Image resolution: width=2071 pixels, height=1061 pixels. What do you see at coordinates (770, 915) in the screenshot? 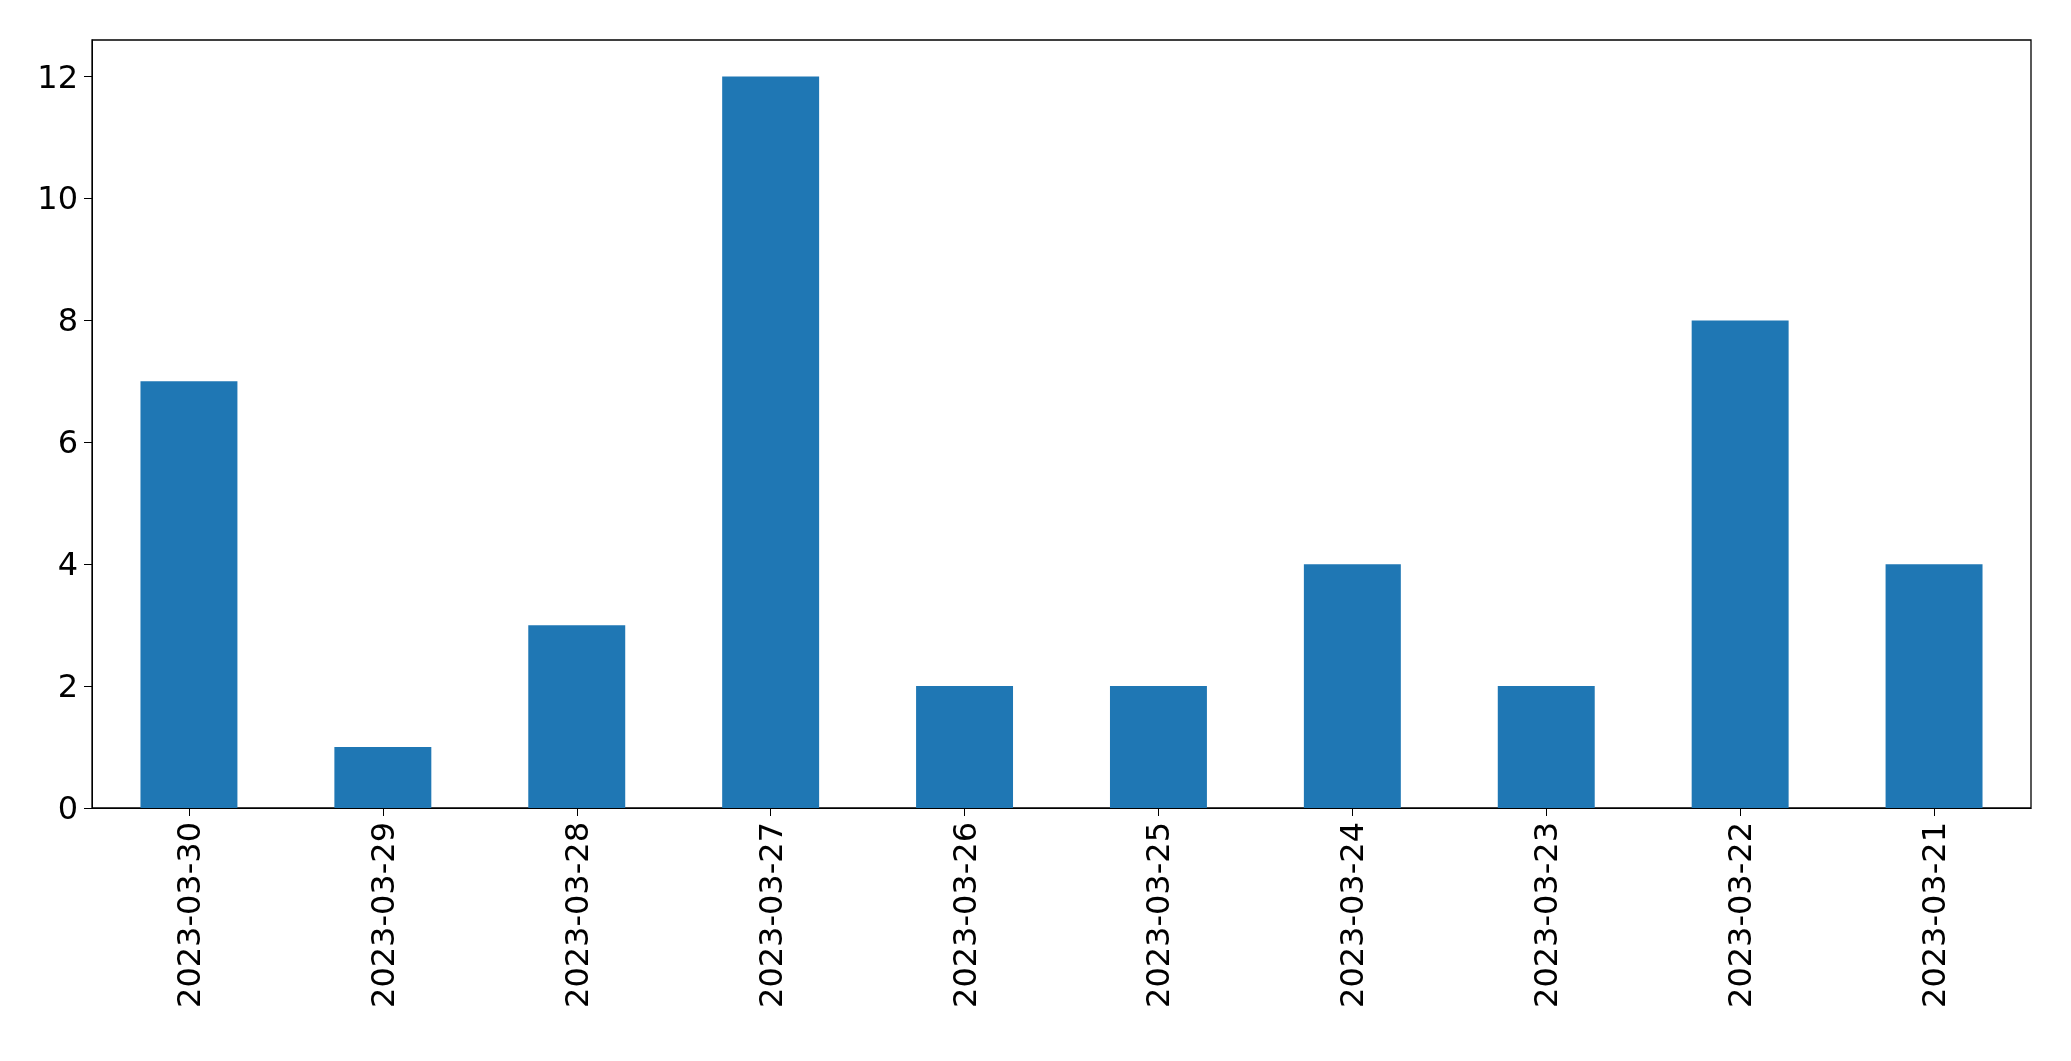
I see `x-tick-label: 2023-03-27` at bounding box center [770, 915].